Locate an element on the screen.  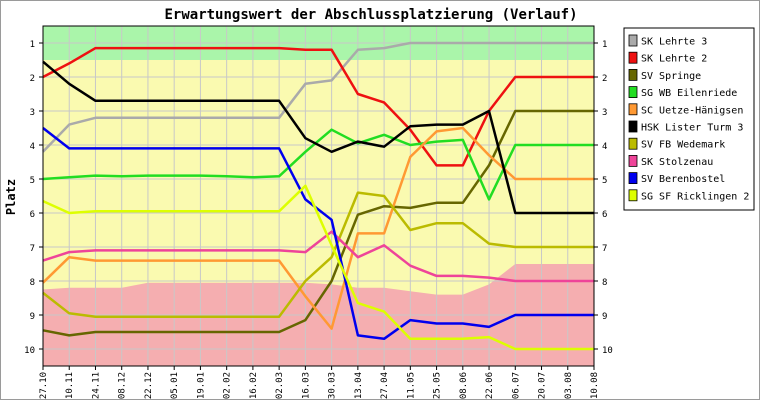
x-tick-label: 30.03 is located at coordinates (333, 385).